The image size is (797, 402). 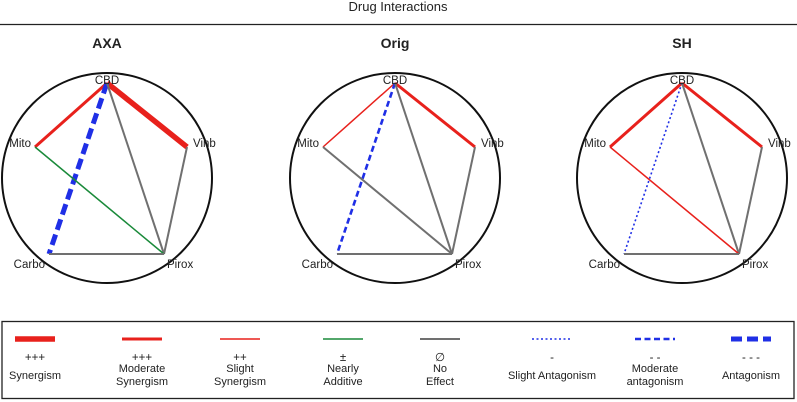 I want to click on legend-symbol: ∅, so click(x=440, y=358).